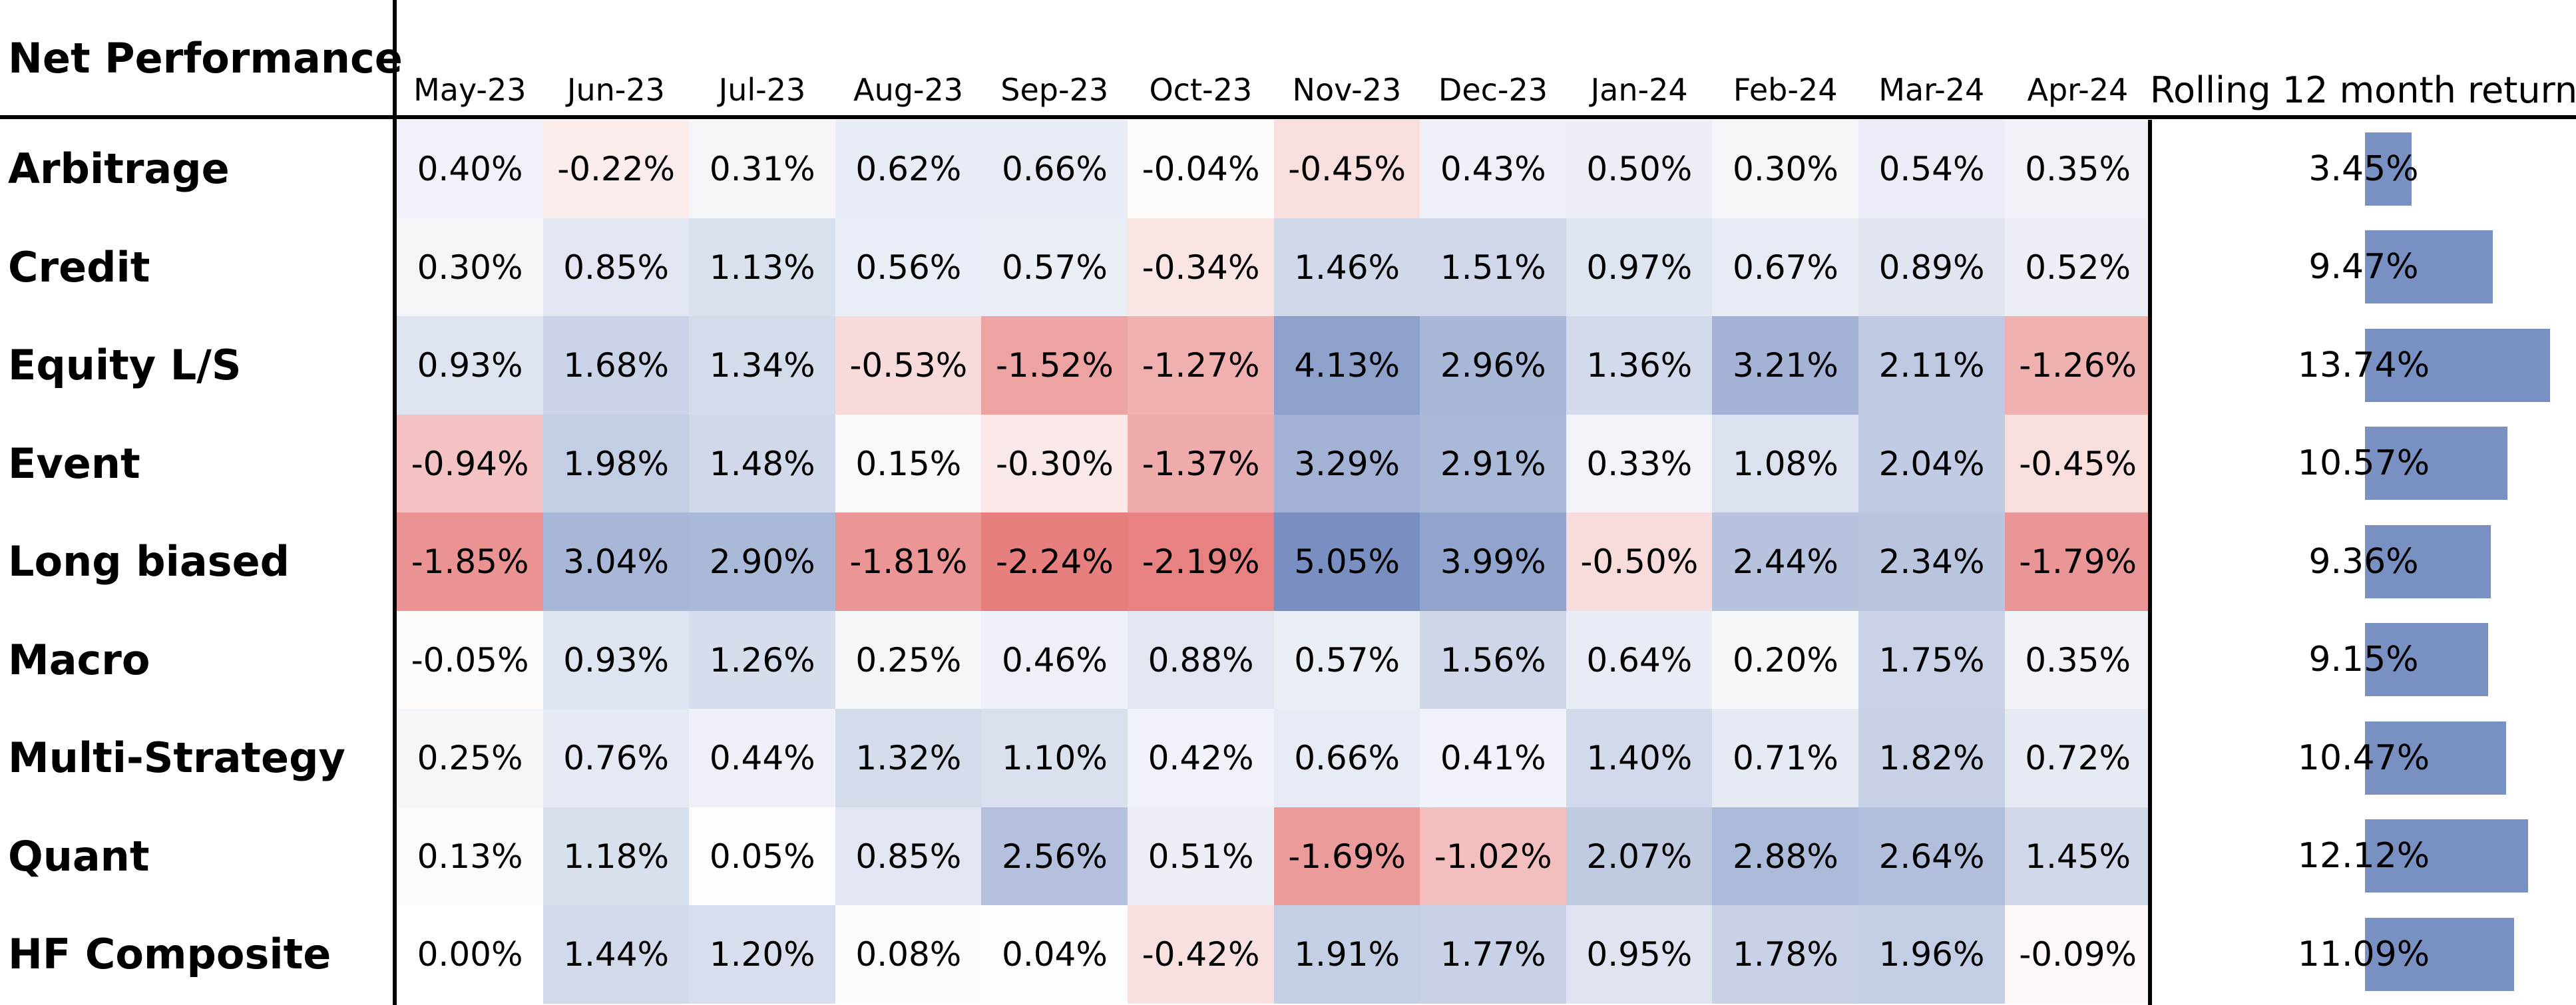 The width and height of the screenshot is (2576, 1005). I want to click on row-label: HF Composite, so click(169, 954).